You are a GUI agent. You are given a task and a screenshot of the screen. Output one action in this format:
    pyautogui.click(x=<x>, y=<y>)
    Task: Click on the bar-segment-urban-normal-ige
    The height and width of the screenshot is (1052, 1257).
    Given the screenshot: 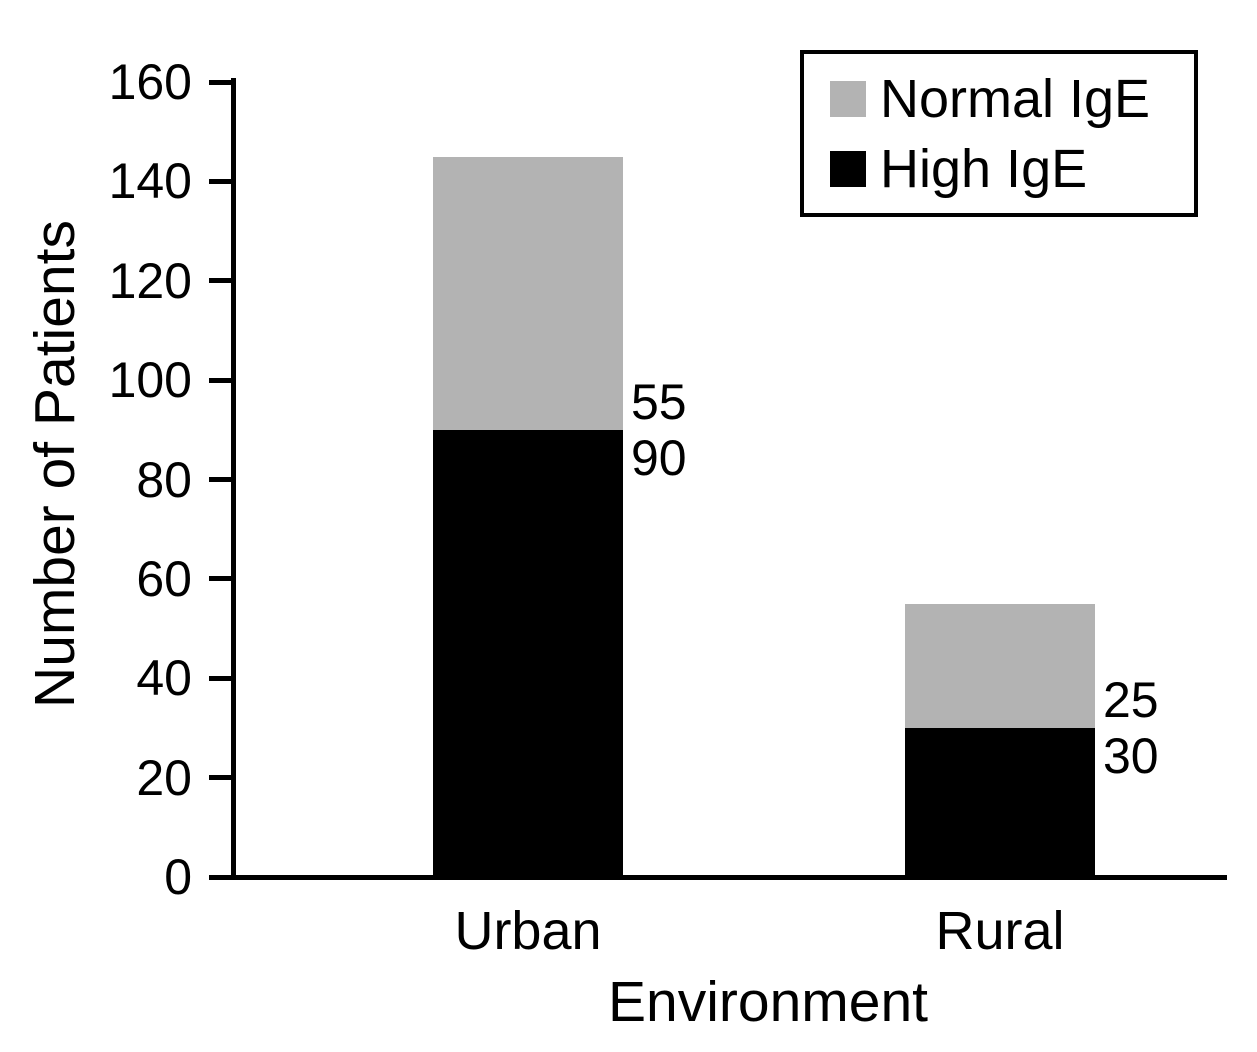 What is the action you would take?
    pyautogui.click(x=528, y=293)
    